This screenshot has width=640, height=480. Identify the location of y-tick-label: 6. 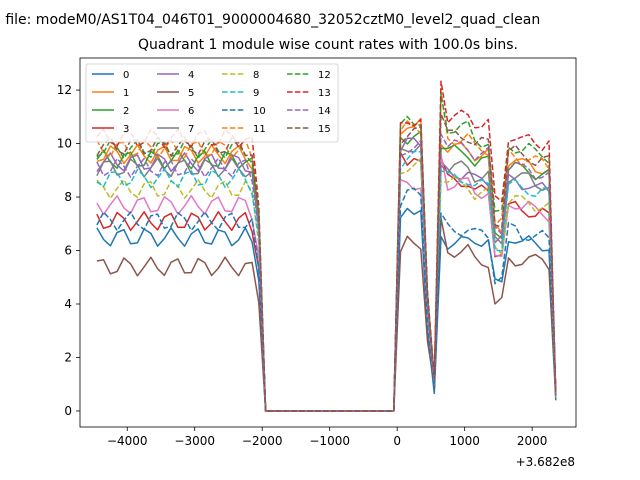
(68, 251).